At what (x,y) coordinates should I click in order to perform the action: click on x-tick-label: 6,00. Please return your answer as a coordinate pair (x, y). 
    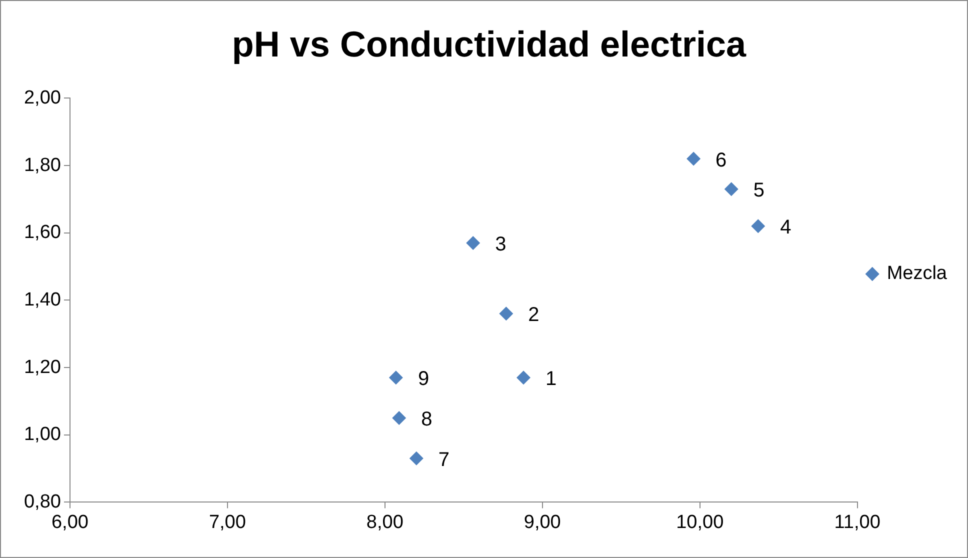
    Looking at the image, I should click on (69, 522).